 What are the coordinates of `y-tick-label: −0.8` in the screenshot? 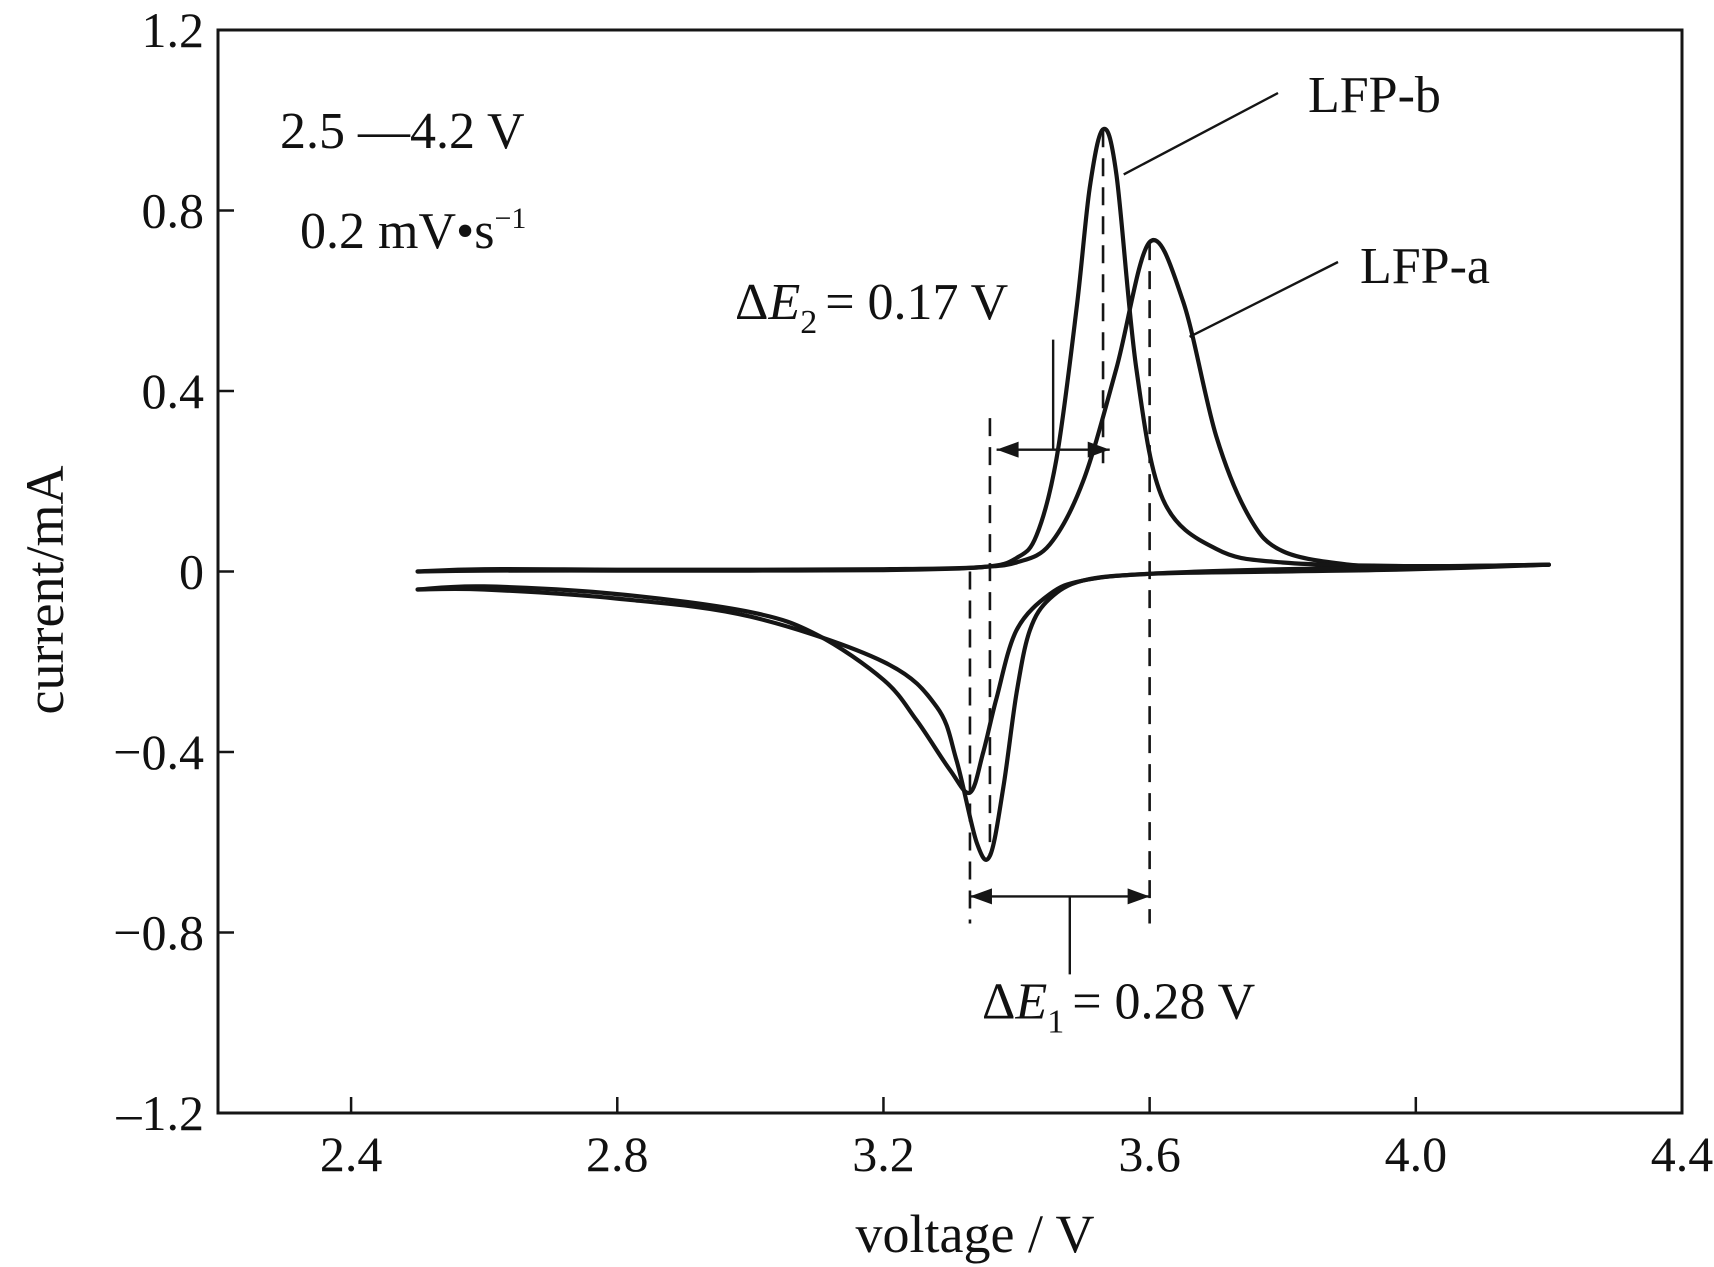 It's located at (158, 933).